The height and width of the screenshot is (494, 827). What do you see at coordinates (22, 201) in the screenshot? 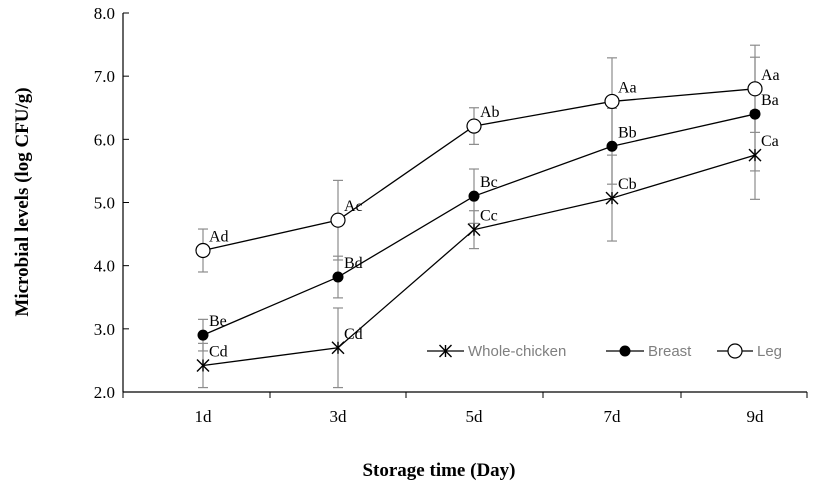
I see `y-axis-title: Microbial levels (log CFU/g)` at bounding box center [22, 201].